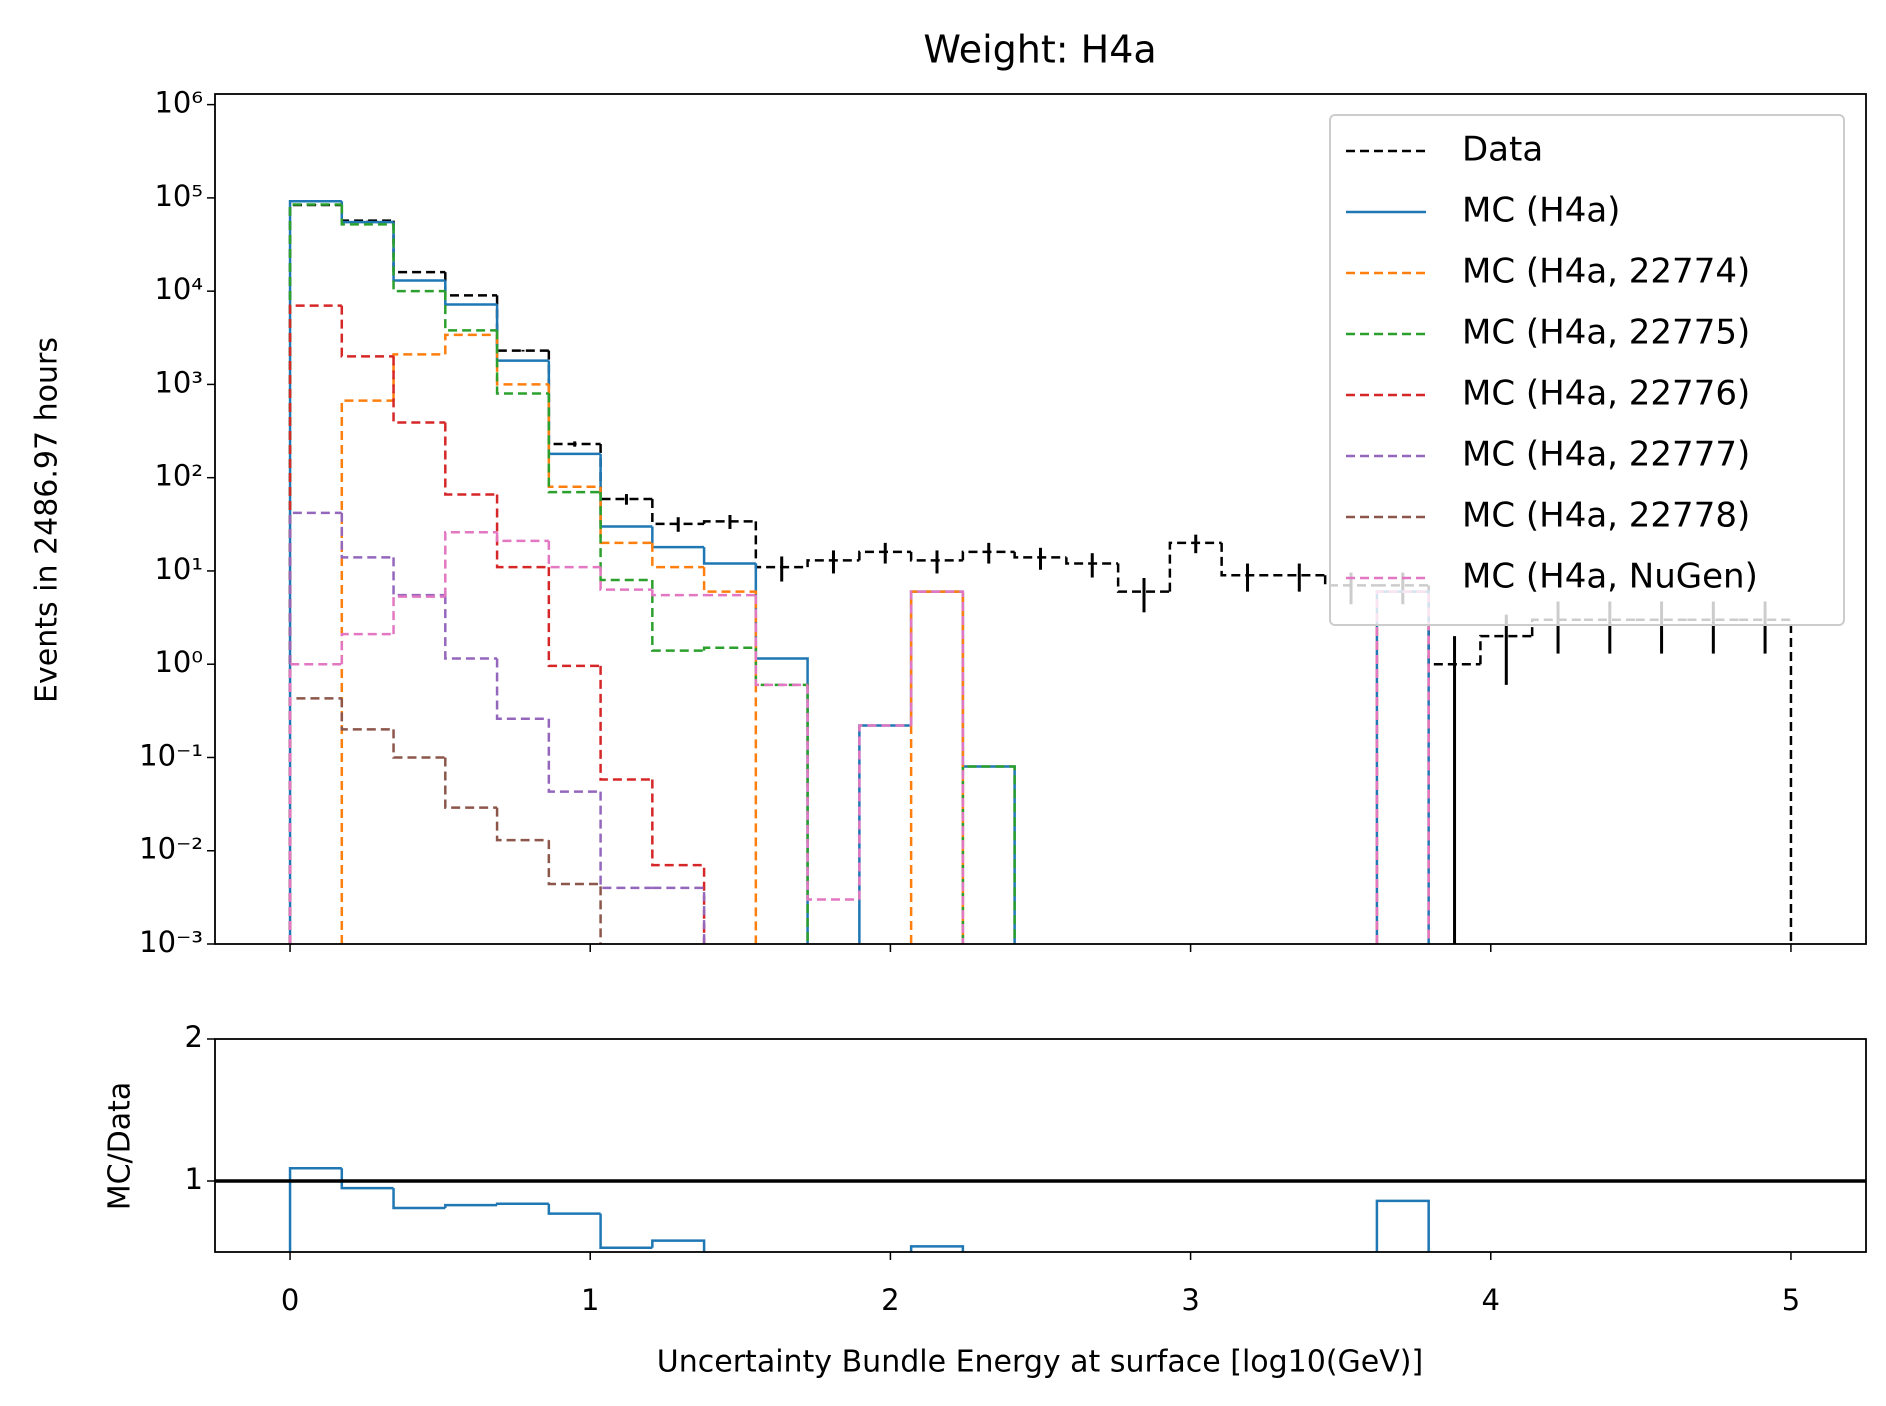 This screenshot has width=1886, height=1406. I want to click on x-tick-label: 4, so click(1491, 1300).